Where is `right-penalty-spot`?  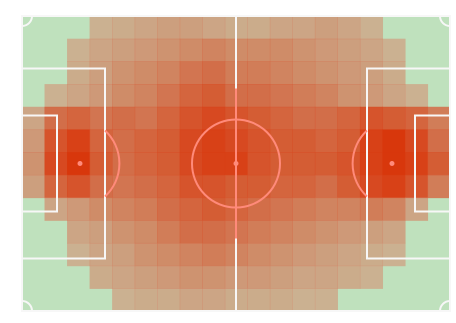
right-penalty-spot is located at coordinates (392, 163).